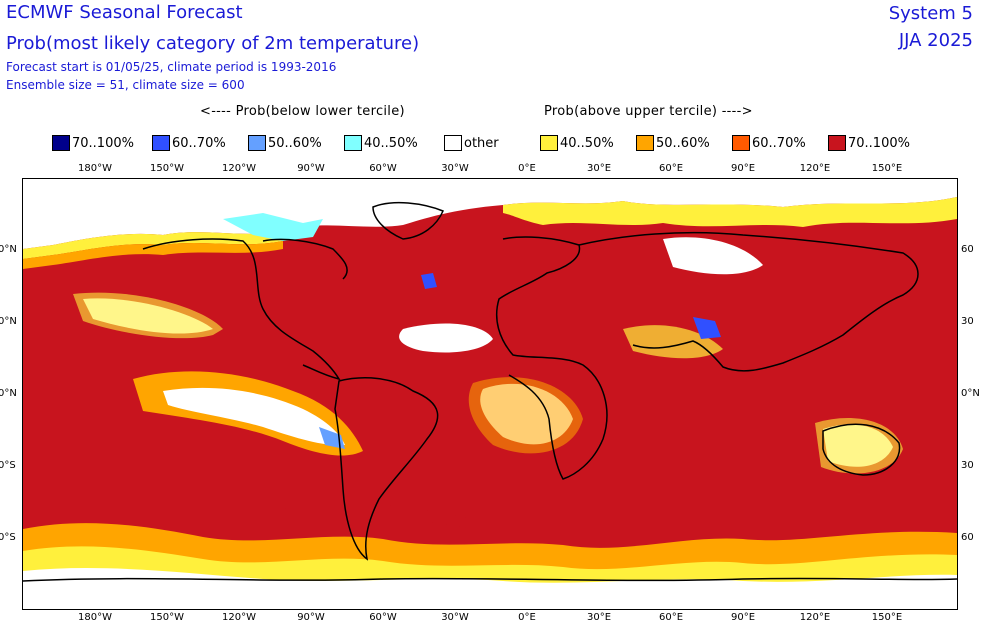 This screenshot has width=981, height=626. Describe the element at coordinates (713, 256) in the screenshot. I see `eurasia-white` at that location.